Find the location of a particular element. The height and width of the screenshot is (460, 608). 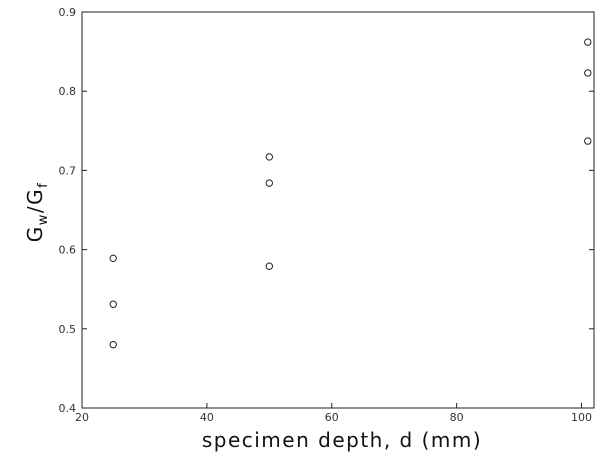

y-tick-label: 0.8 is located at coordinates (68, 91).